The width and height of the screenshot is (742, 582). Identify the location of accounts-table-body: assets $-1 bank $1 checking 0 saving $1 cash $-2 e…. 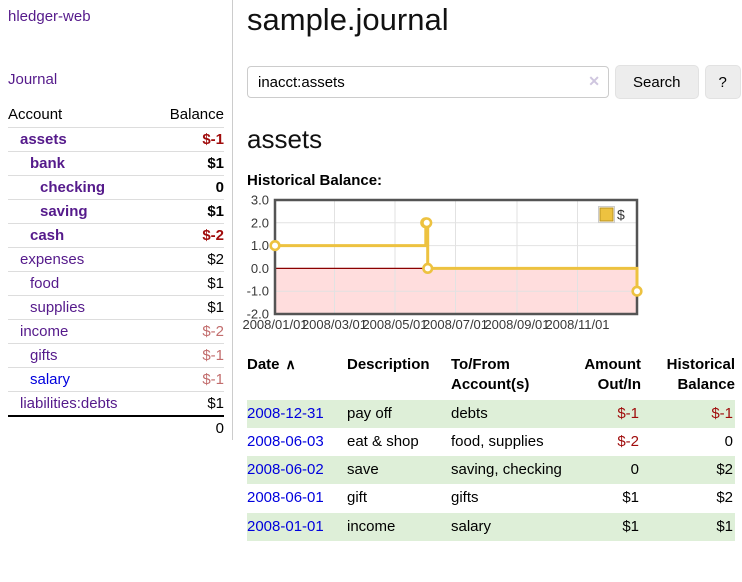
(116, 272).